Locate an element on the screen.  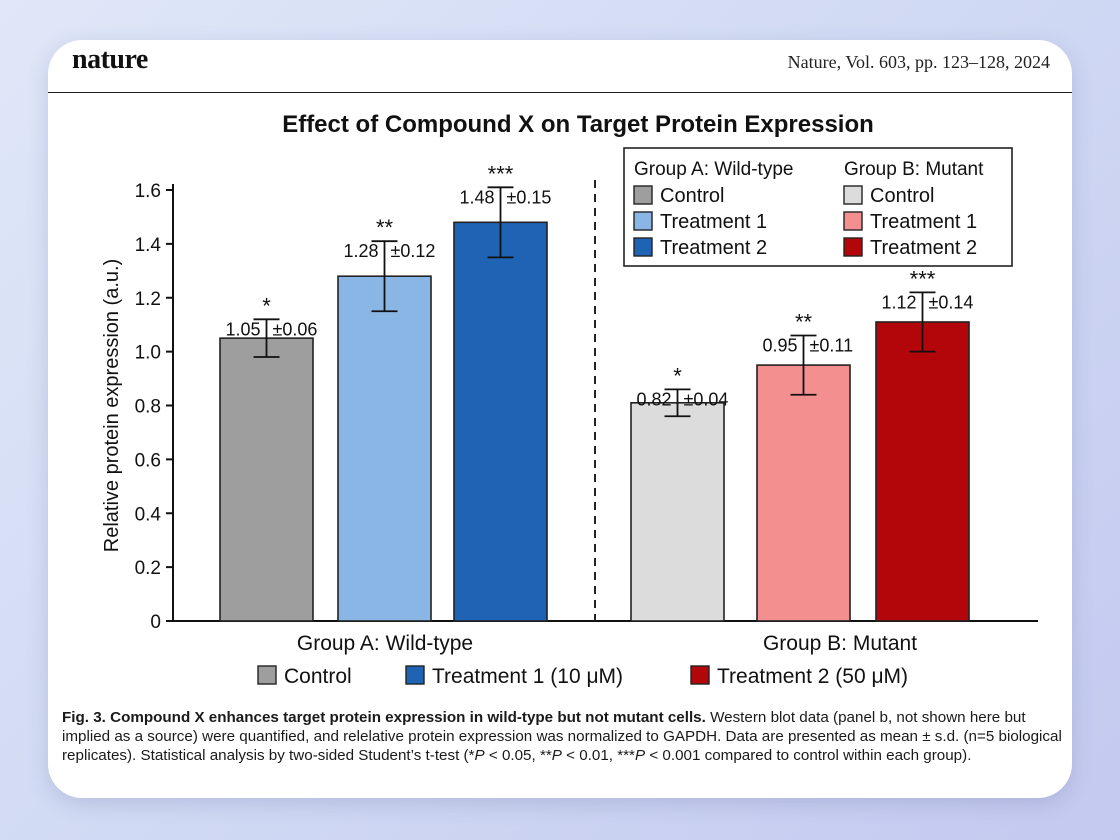
y-tick-label: 1.4 is located at coordinates (148, 245).